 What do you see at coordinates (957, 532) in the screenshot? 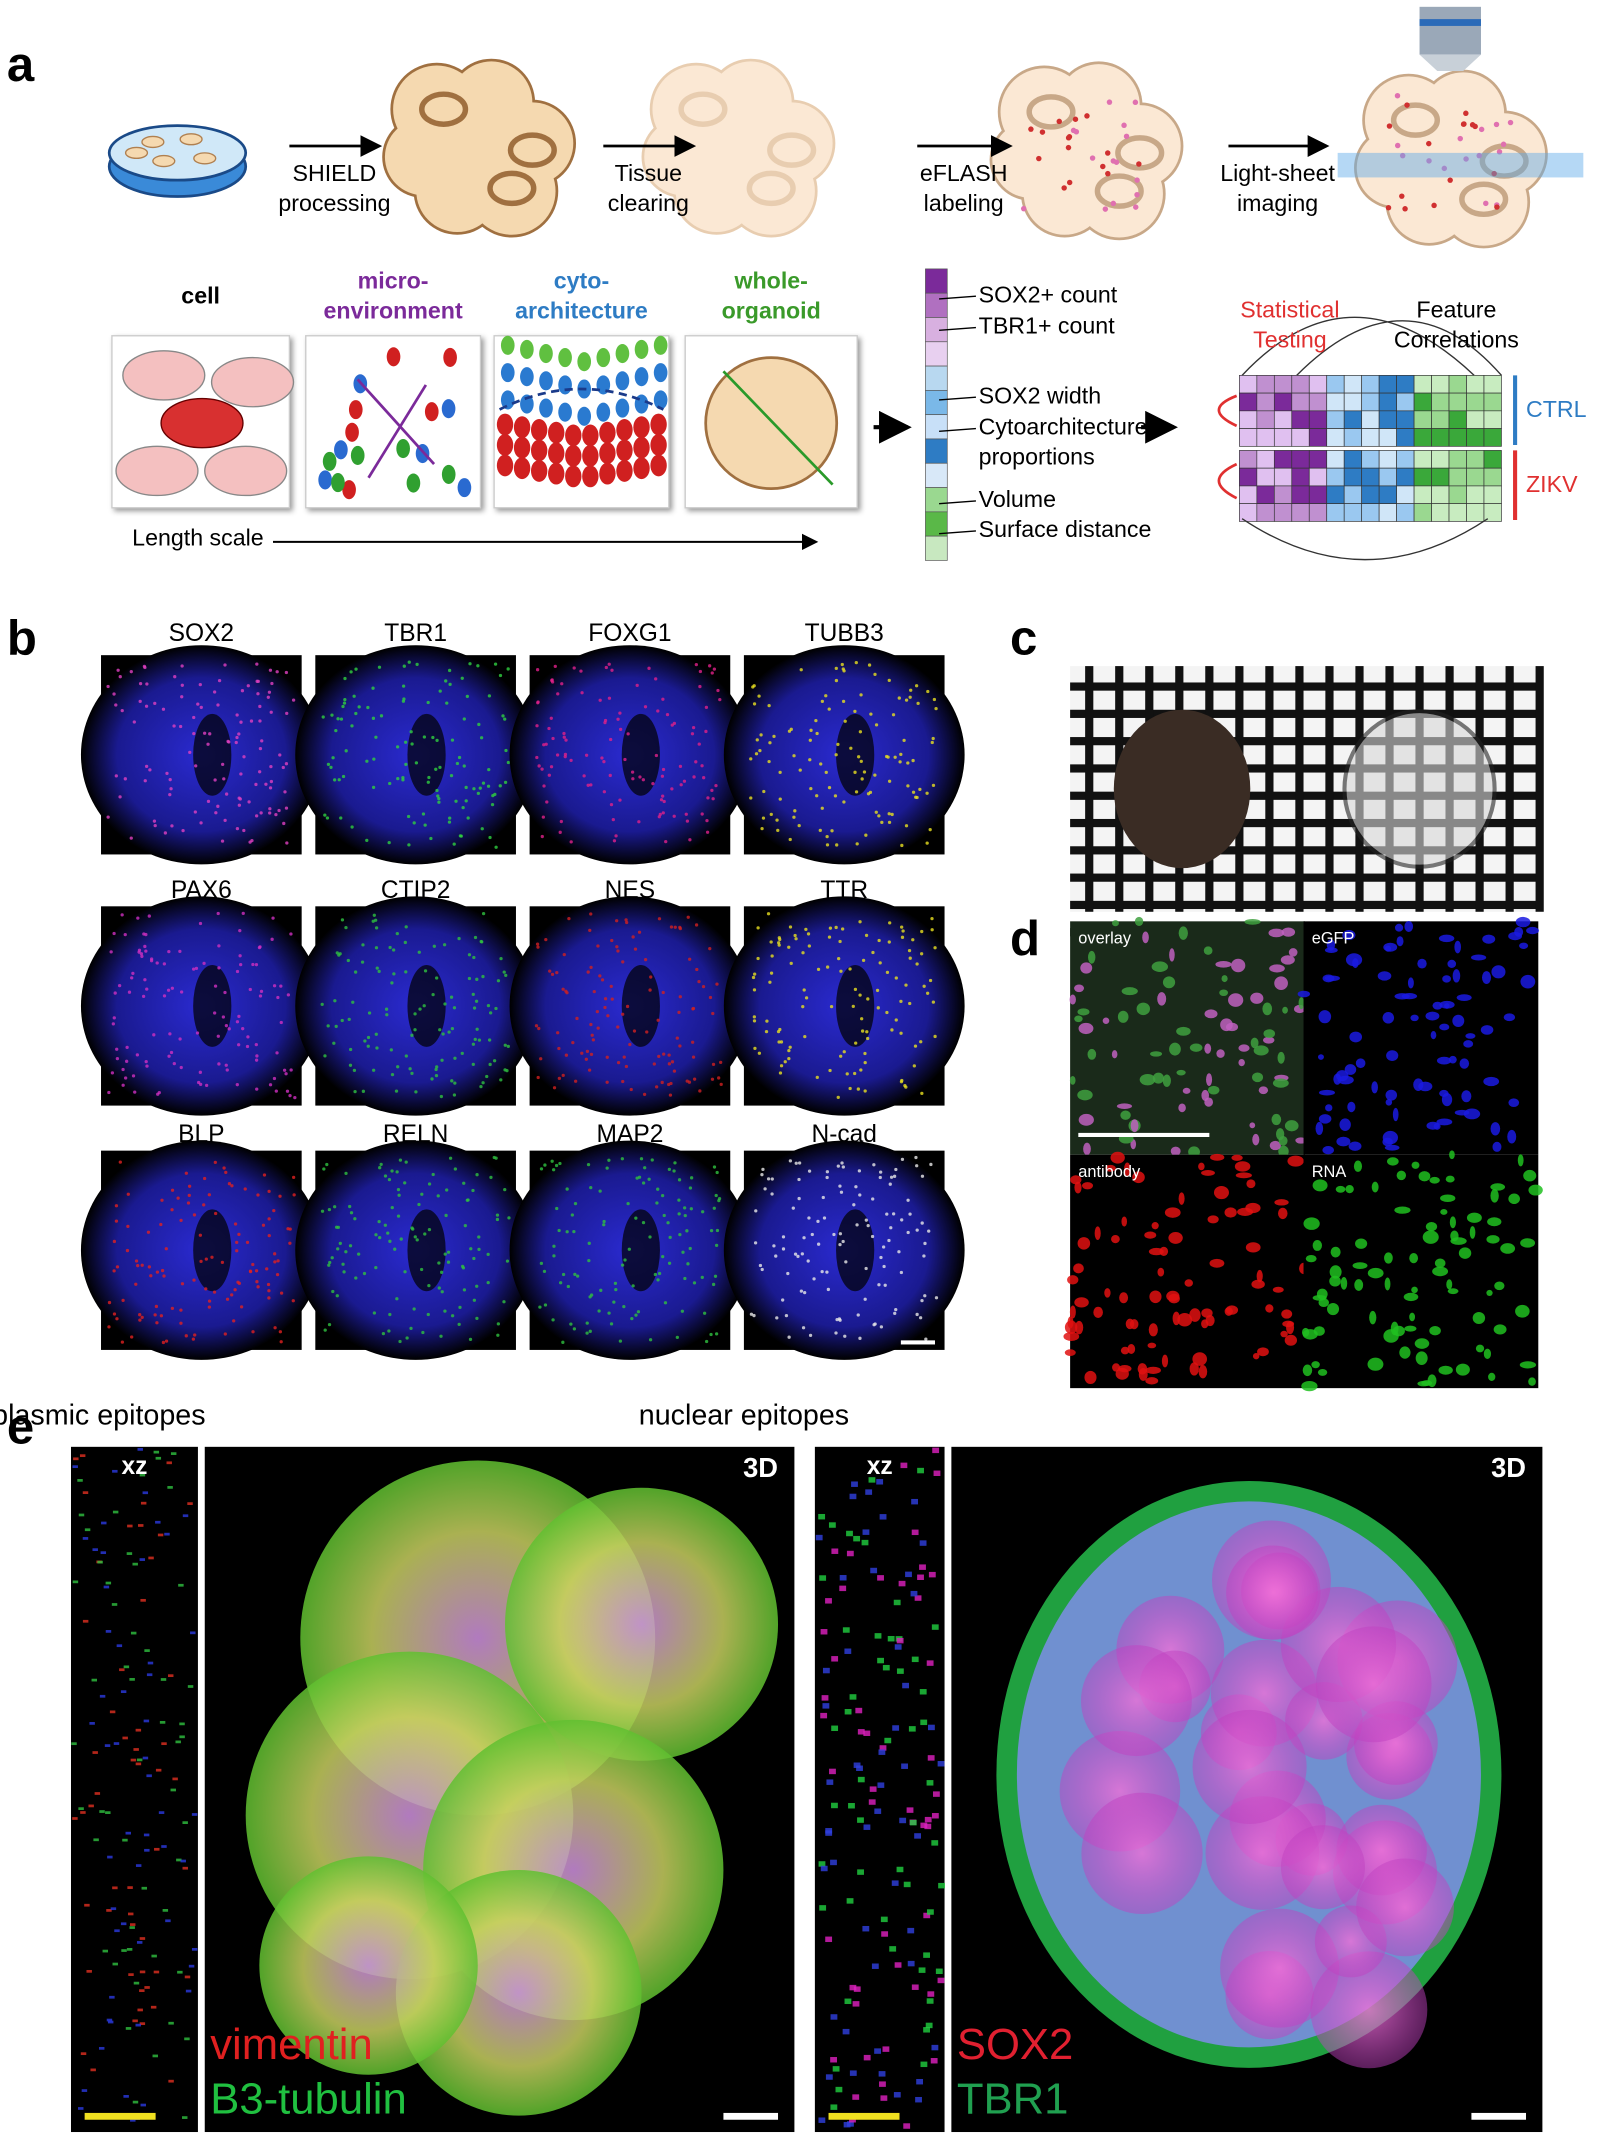
I see `feature-tick` at bounding box center [957, 532].